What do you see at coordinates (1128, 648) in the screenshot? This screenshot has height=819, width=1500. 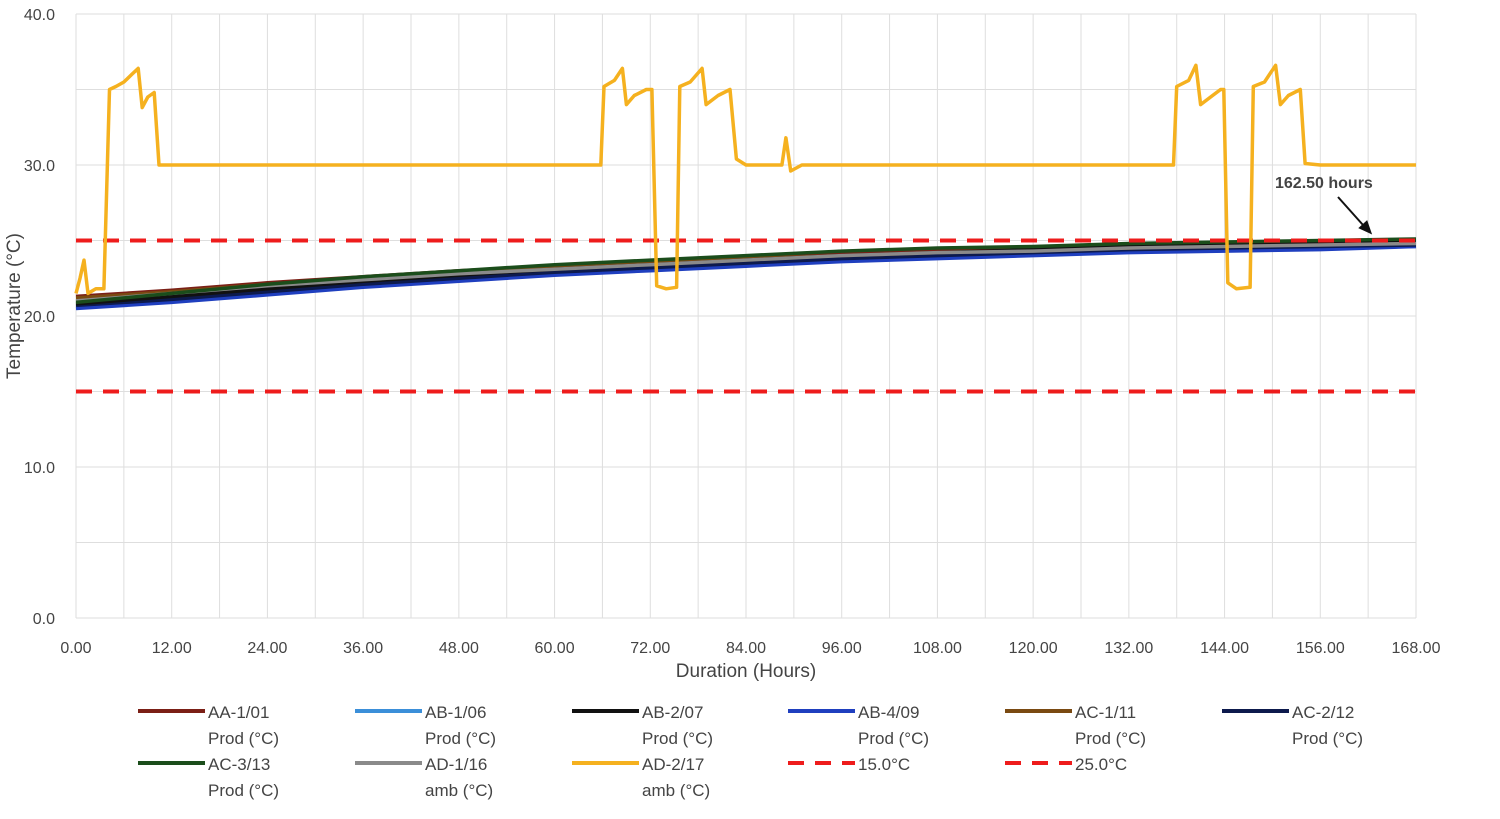 I see `x-tick-label: 132.00` at bounding box center [1128, 648].